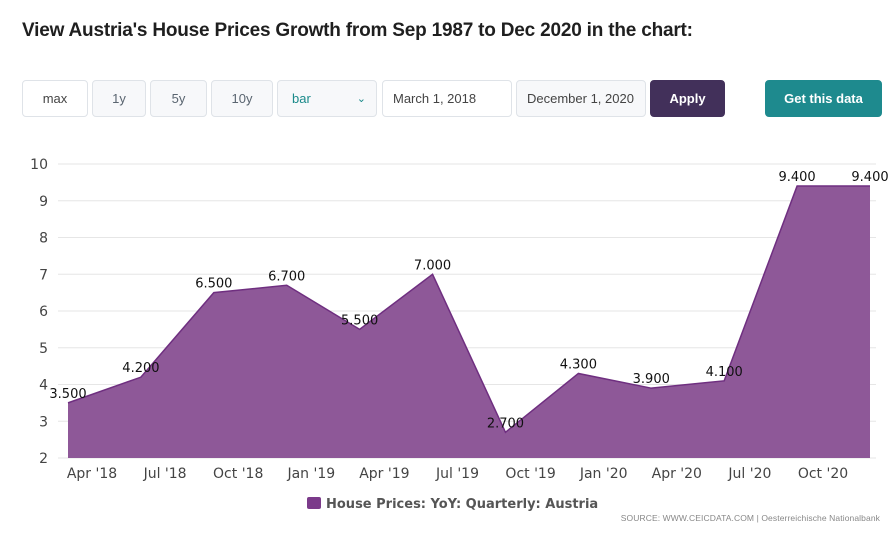  What do you see at coordinates (432, 265) in the screenshot?
I see `data-label: 7.000` at bounding box center [432, 265].